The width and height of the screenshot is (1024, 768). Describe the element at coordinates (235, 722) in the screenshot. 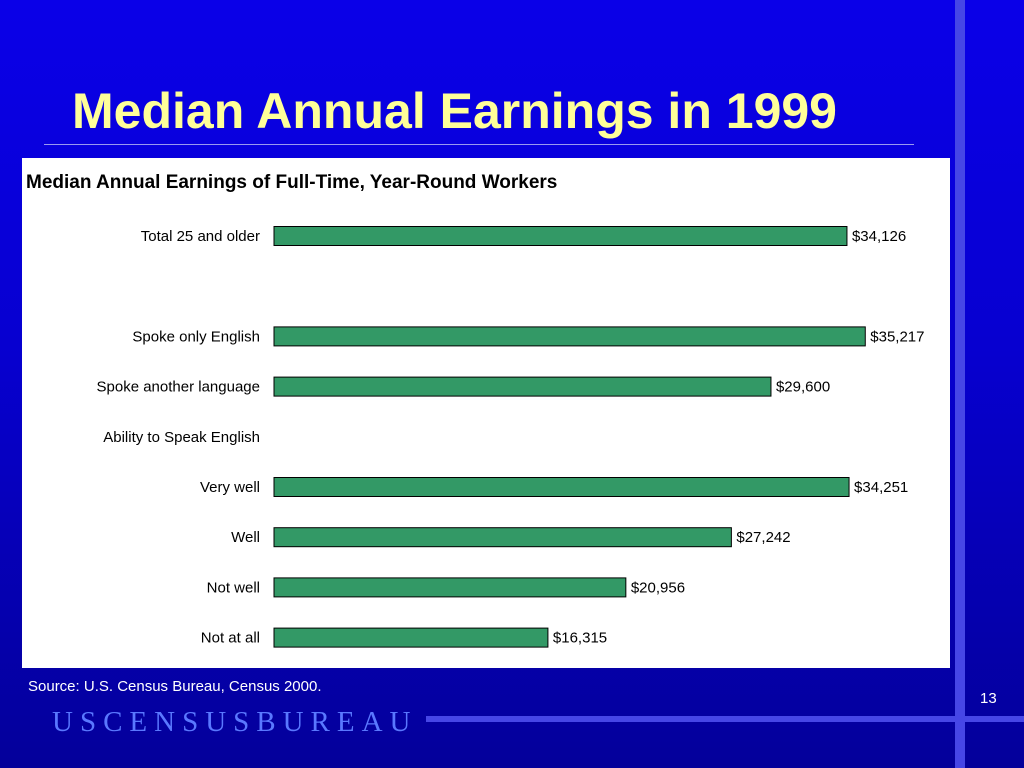

I see `census-bureau-logo: USCENSUSBUREAU` at that location.